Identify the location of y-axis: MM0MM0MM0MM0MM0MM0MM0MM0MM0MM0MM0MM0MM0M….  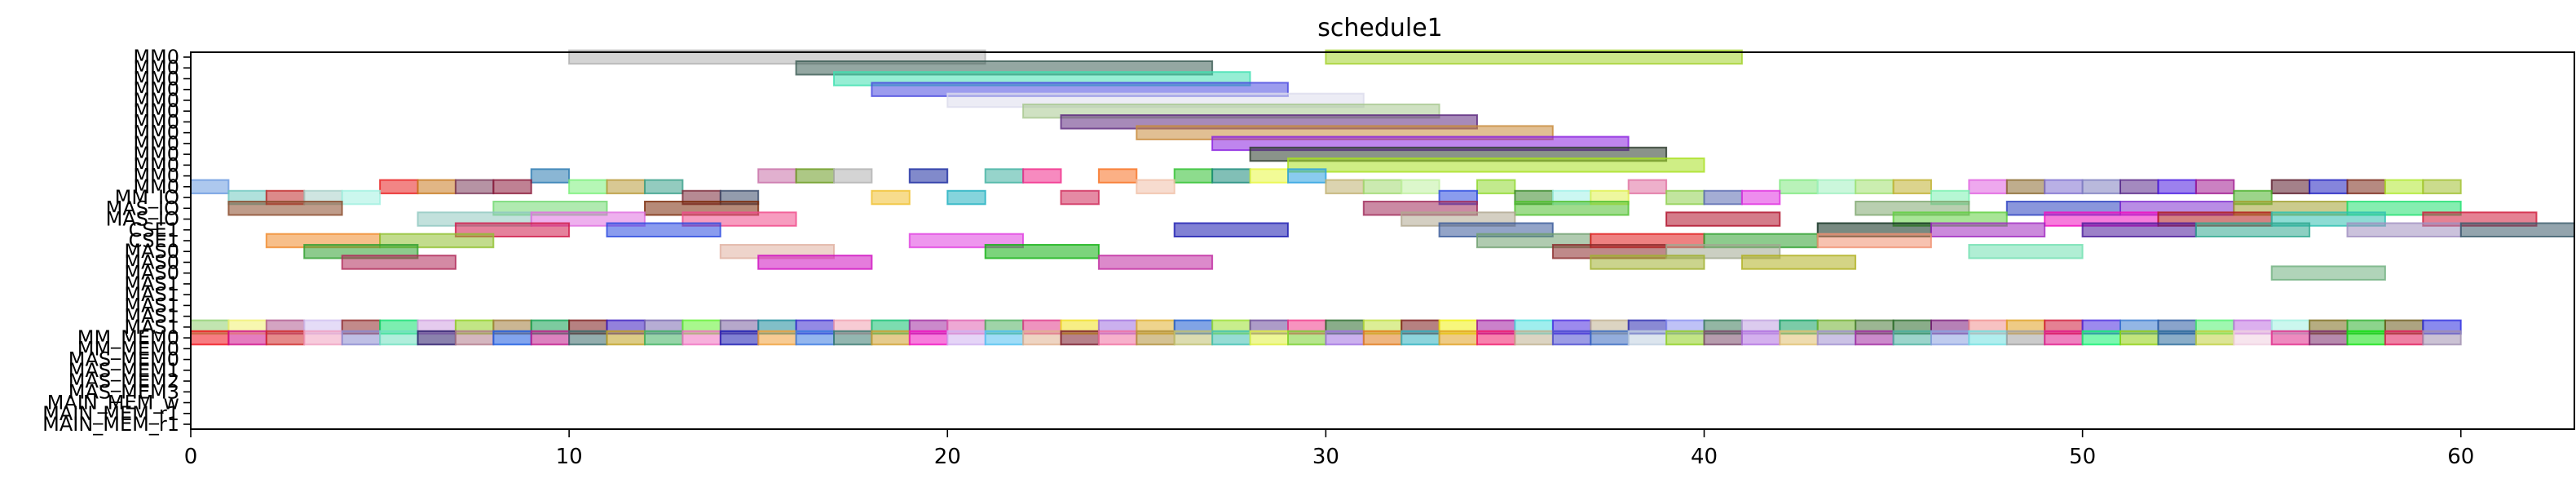
(116, 241).